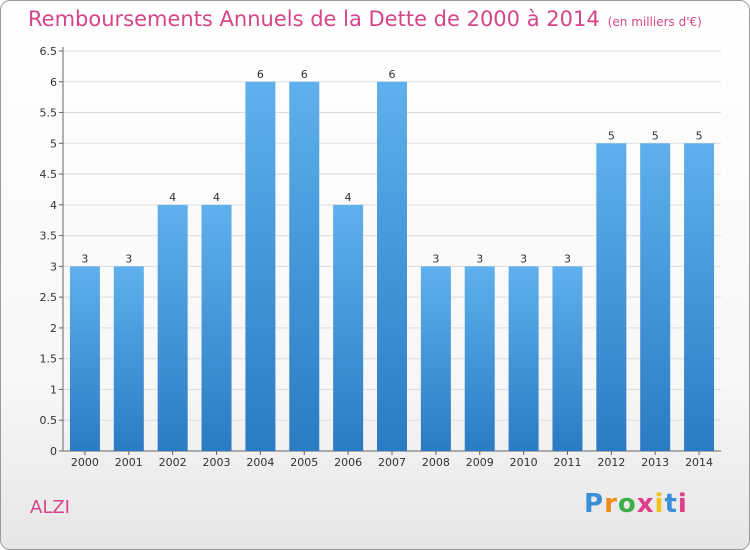  I want to click on x-tick-label: 2001, so click(129, 462).